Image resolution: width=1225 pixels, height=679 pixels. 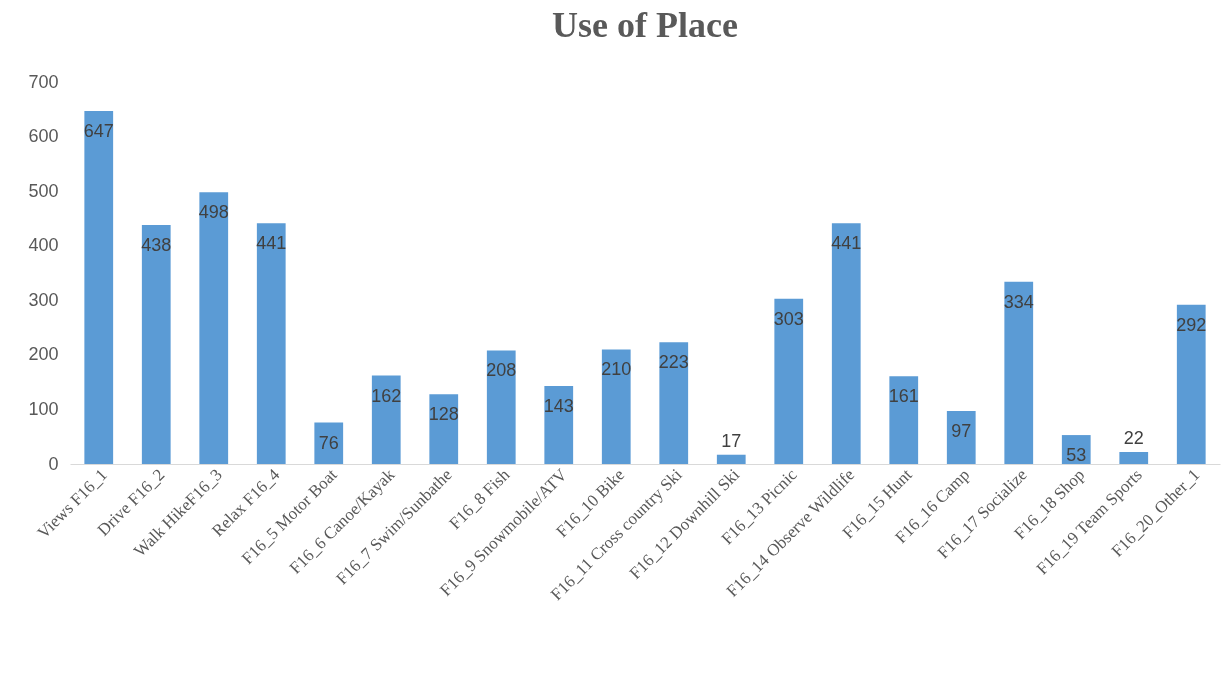 What do you see at coordinates (43, 354) in the screenshot?
I see `y-tick-label: 200` at bounding box center [43, 354].